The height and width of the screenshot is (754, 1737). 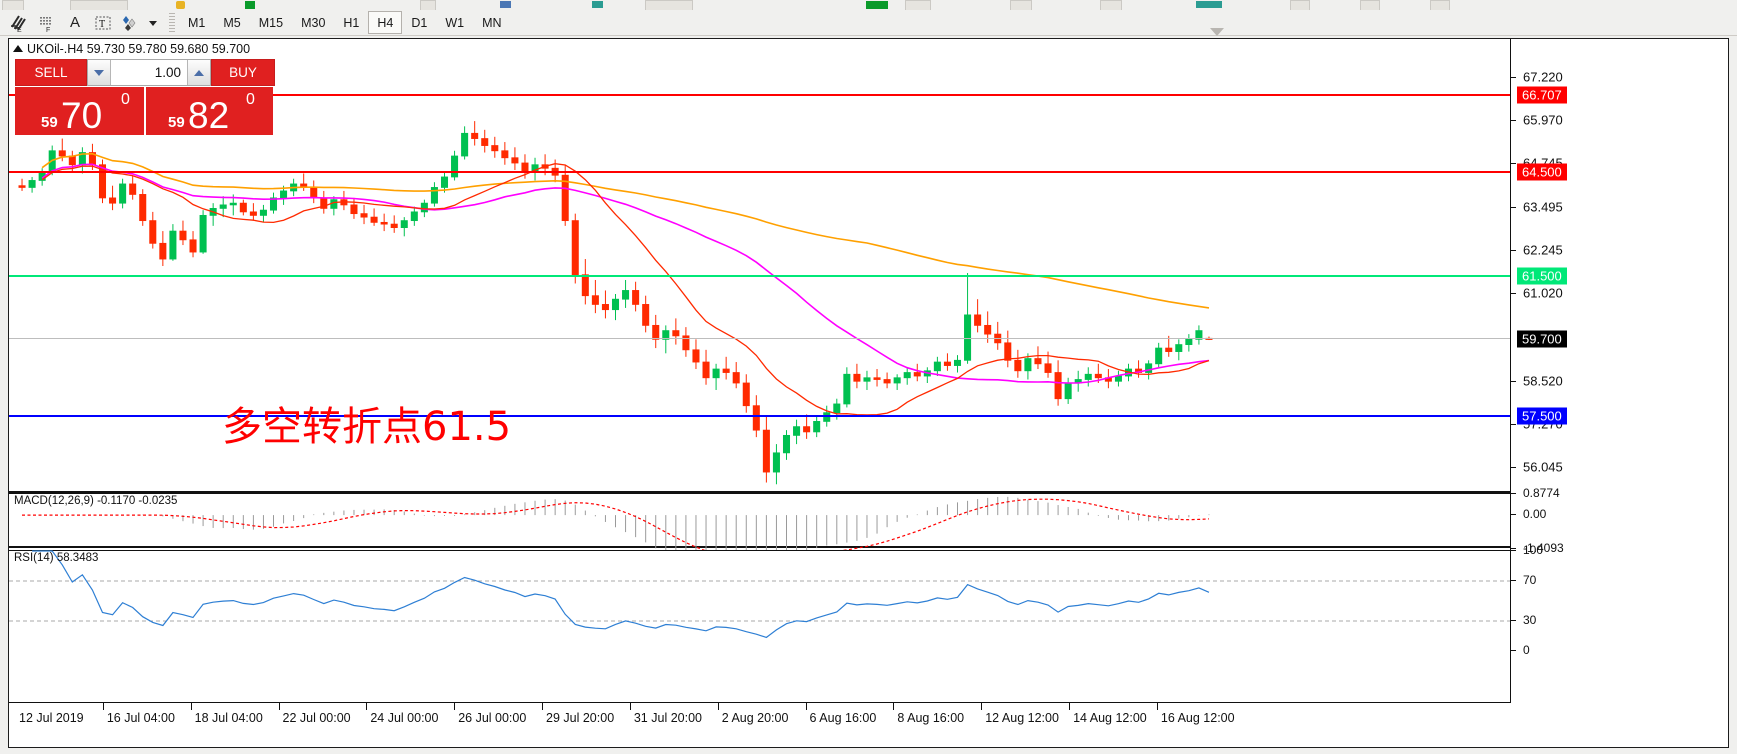 What do you see at coordinates (47, 22) in the screenshot?
I see `indicators-grid-icon: F` at bounding box center [47, 22].